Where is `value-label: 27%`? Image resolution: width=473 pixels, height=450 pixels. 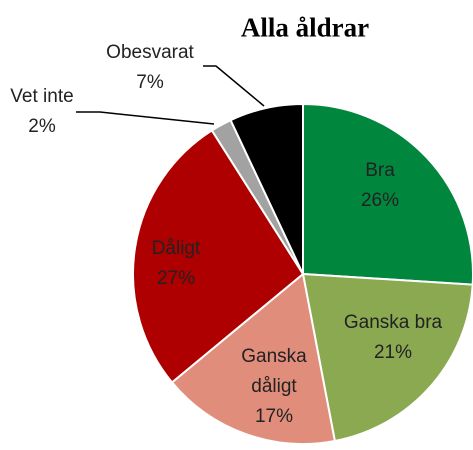
value-label: 27% is located at coordinates (176, 278).